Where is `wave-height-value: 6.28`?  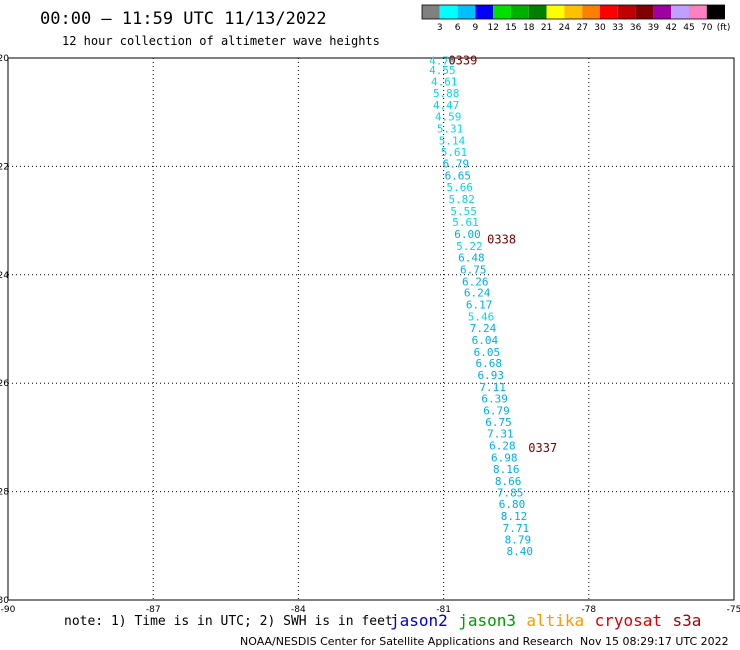 wave-height-value: 6.28 is located at coordinates (502, 446).